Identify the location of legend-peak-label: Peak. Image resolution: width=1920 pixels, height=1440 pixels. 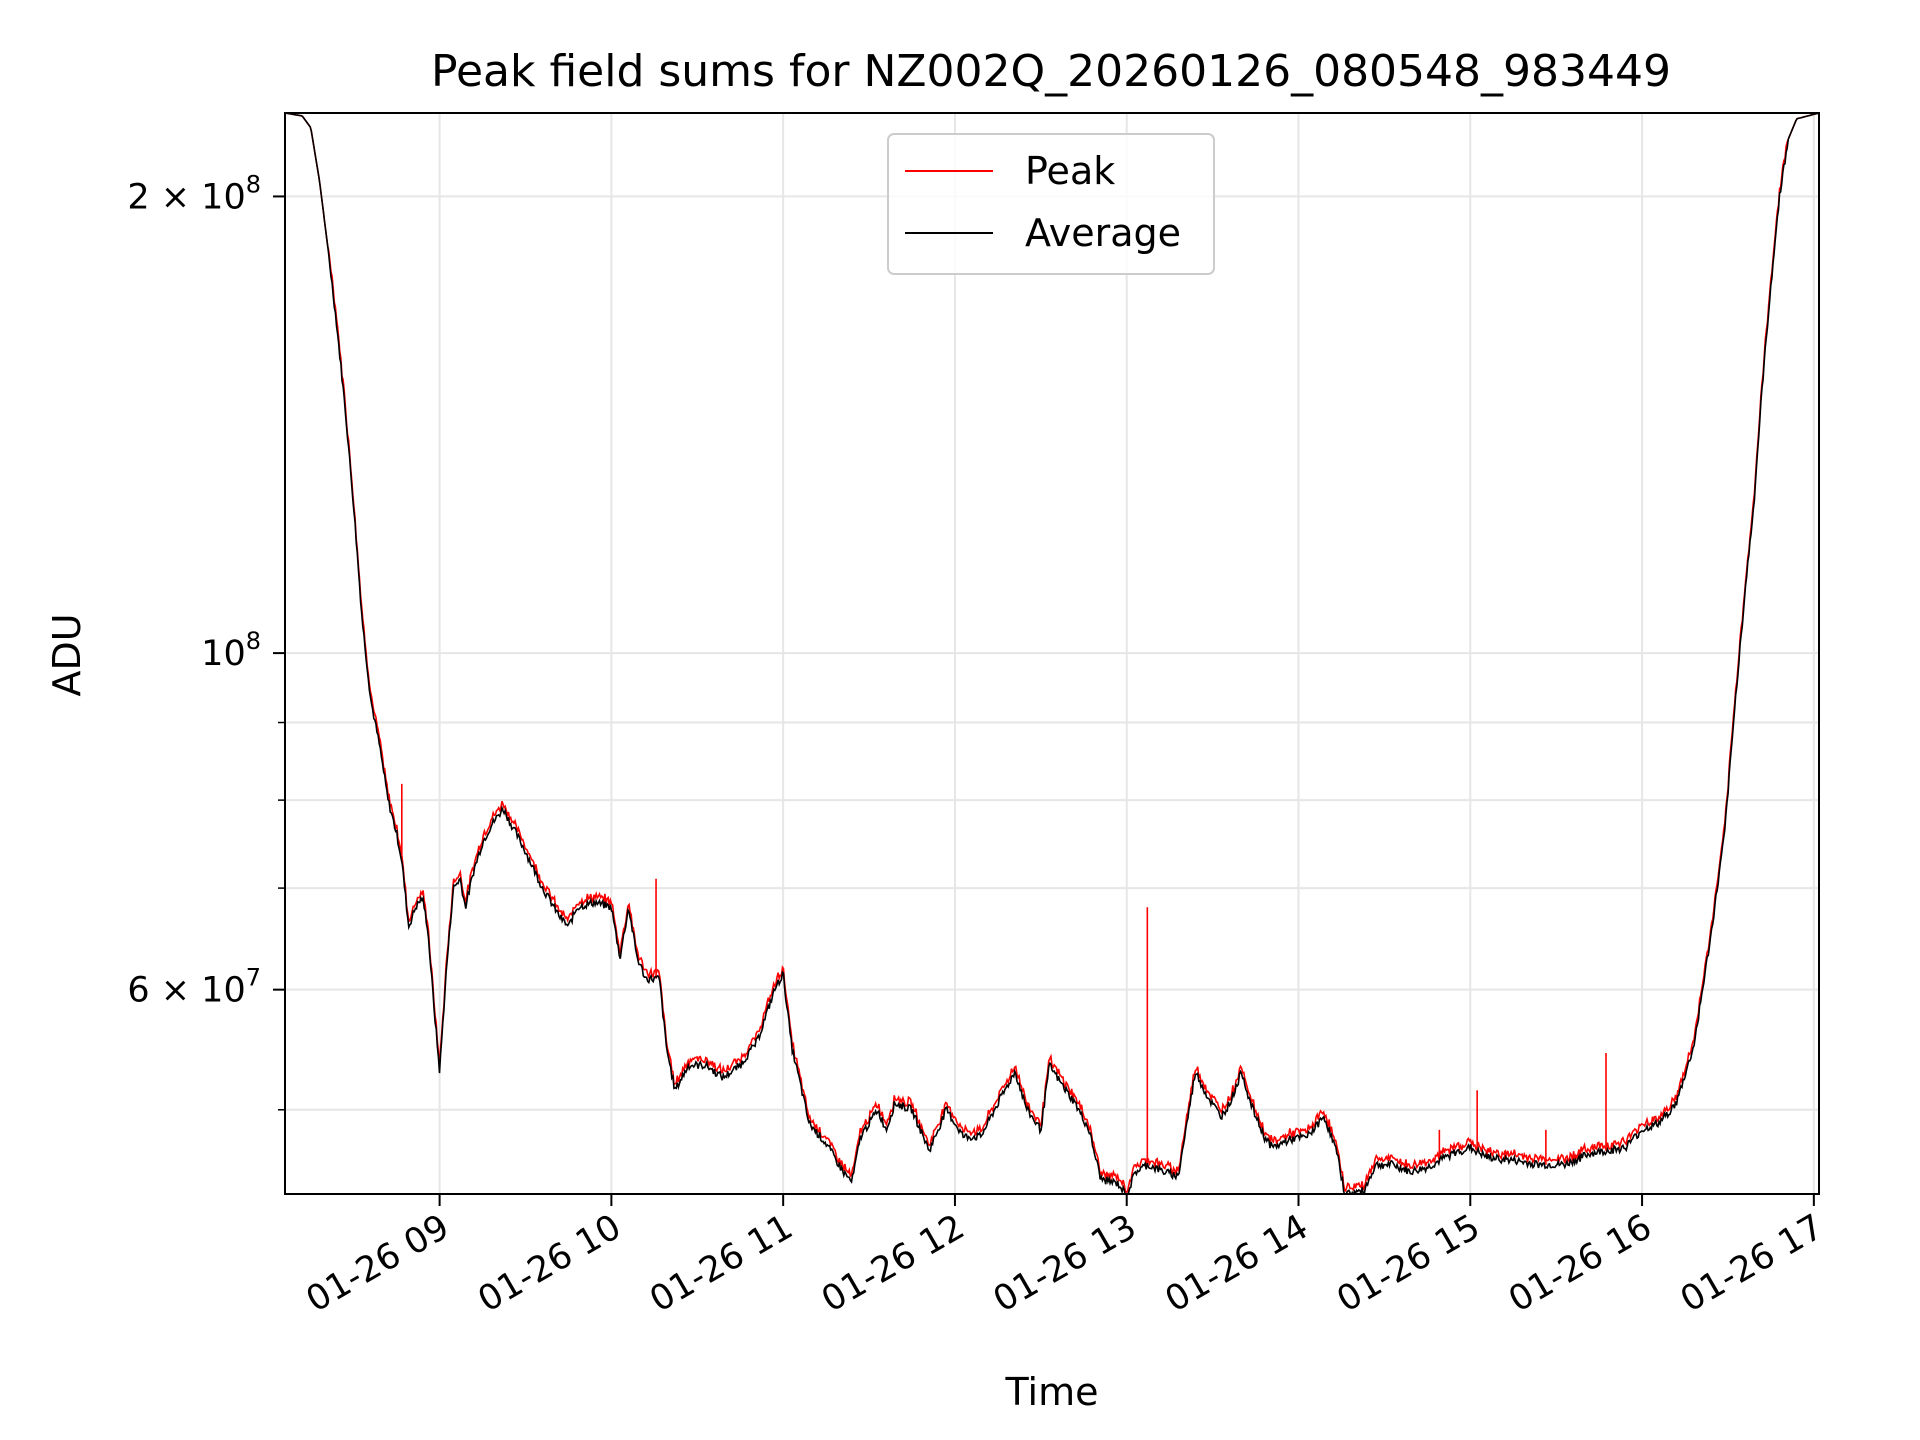
(1070, 171).